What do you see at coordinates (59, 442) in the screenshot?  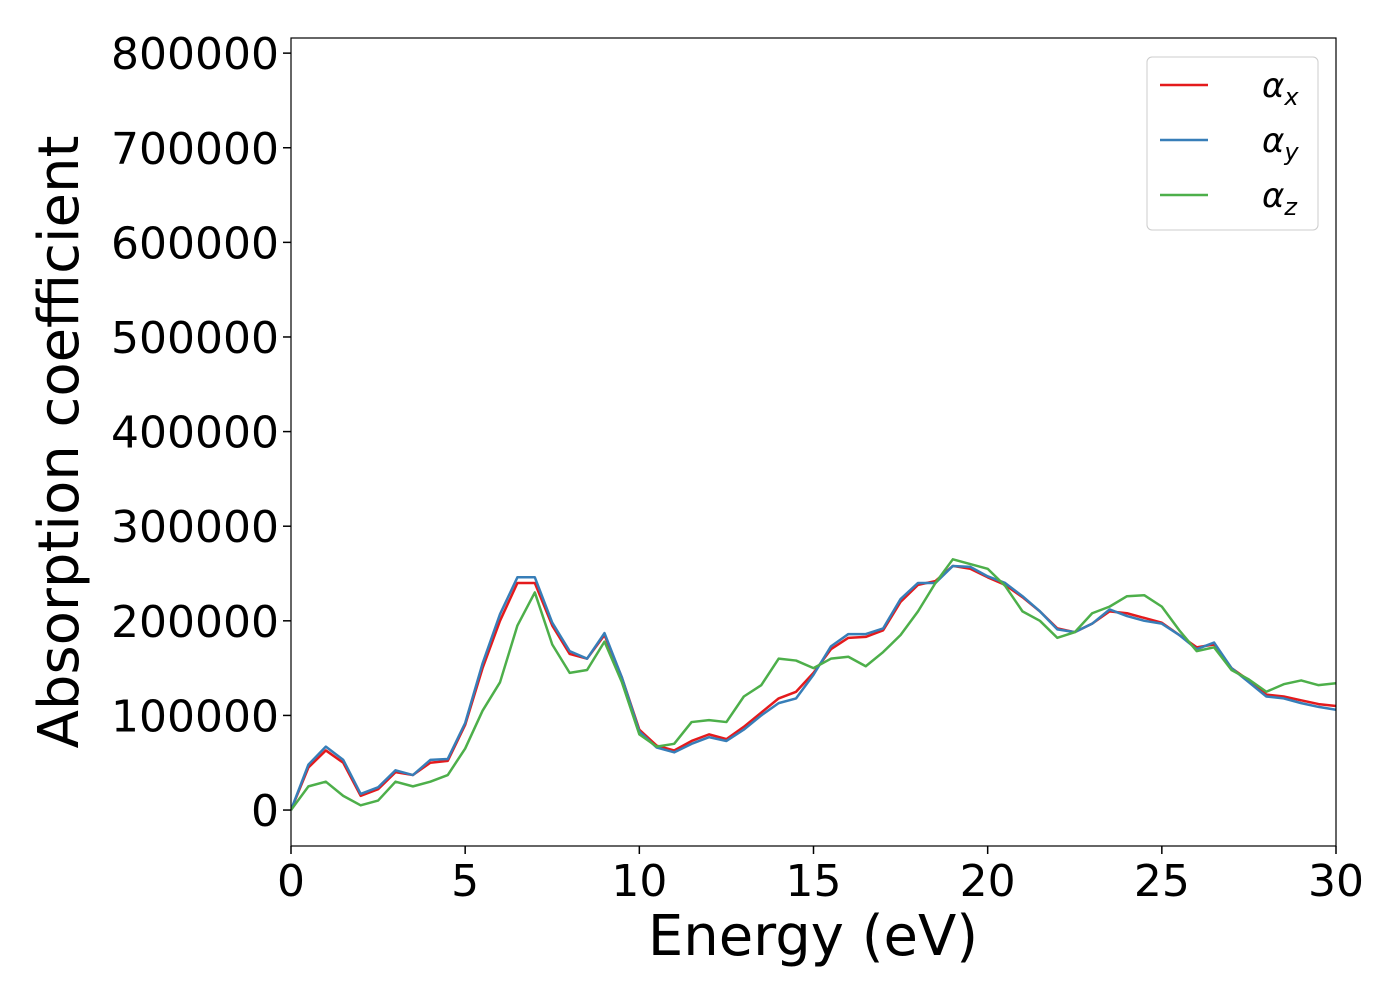 I see `y-axis-label: Absorption coefficient` at bounding box center [59, 442].